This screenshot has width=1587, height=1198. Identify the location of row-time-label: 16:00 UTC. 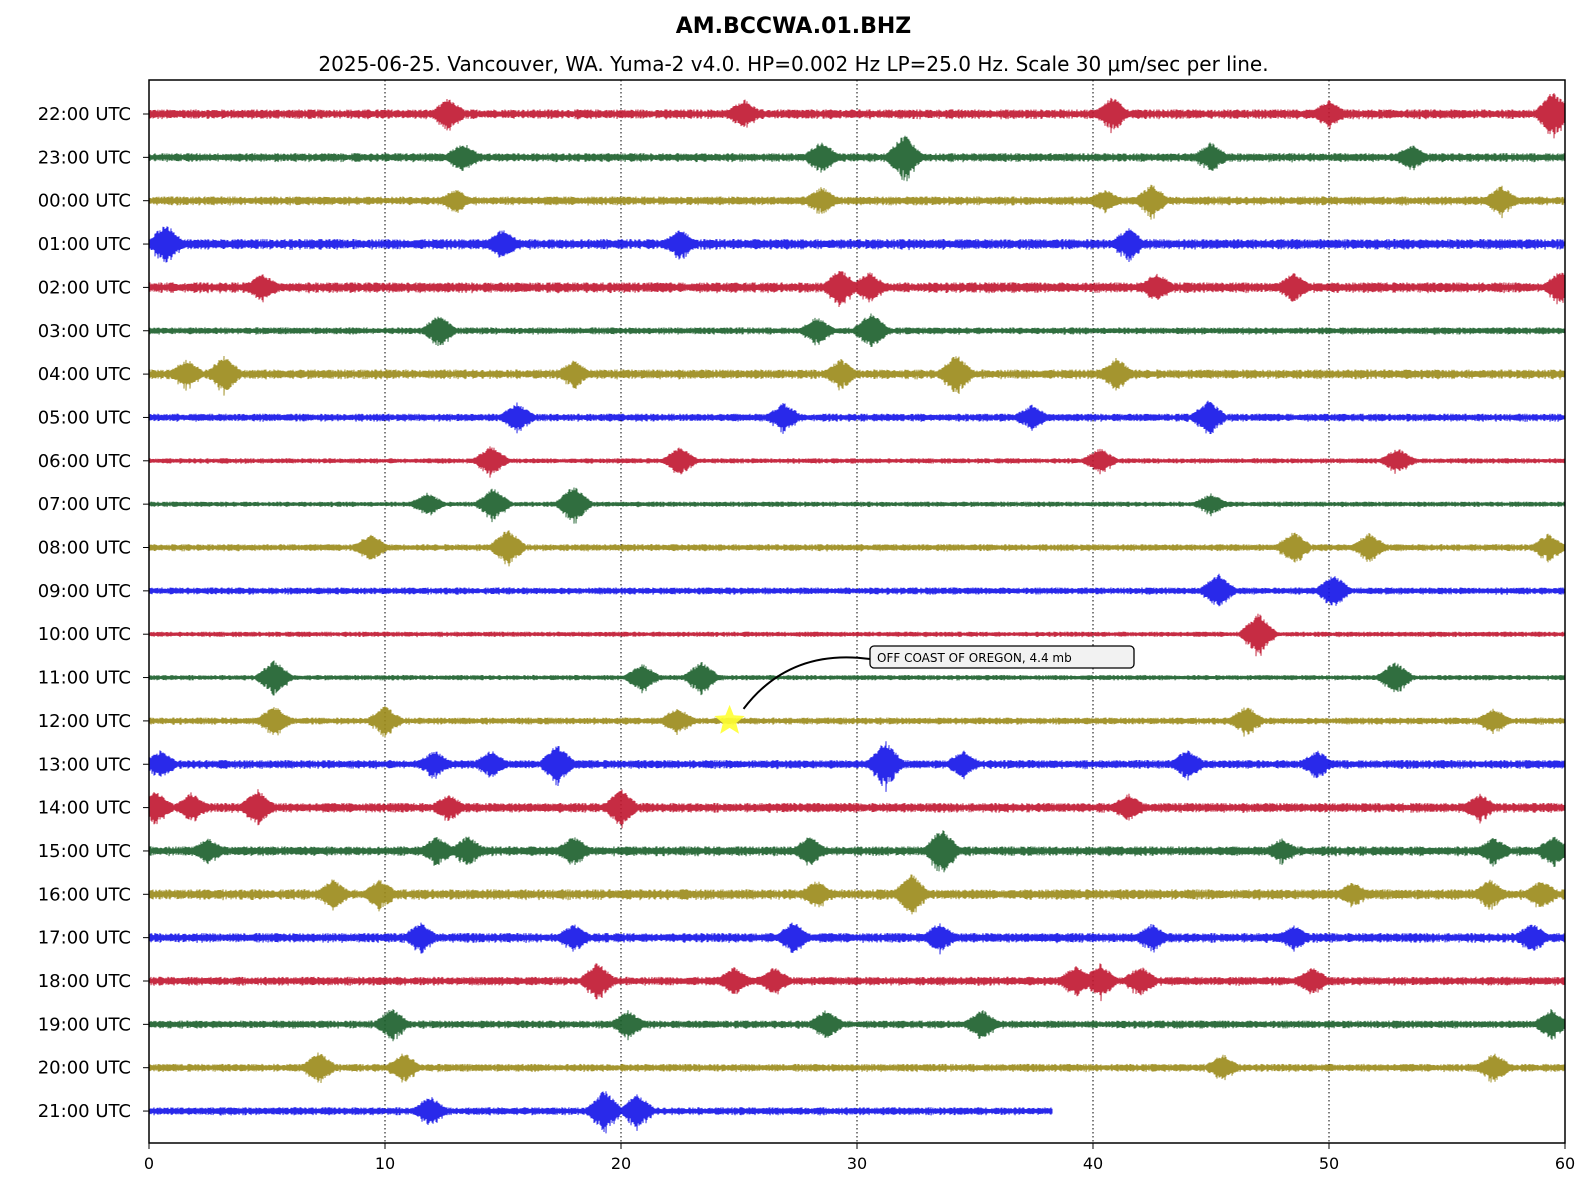
(84, 894).